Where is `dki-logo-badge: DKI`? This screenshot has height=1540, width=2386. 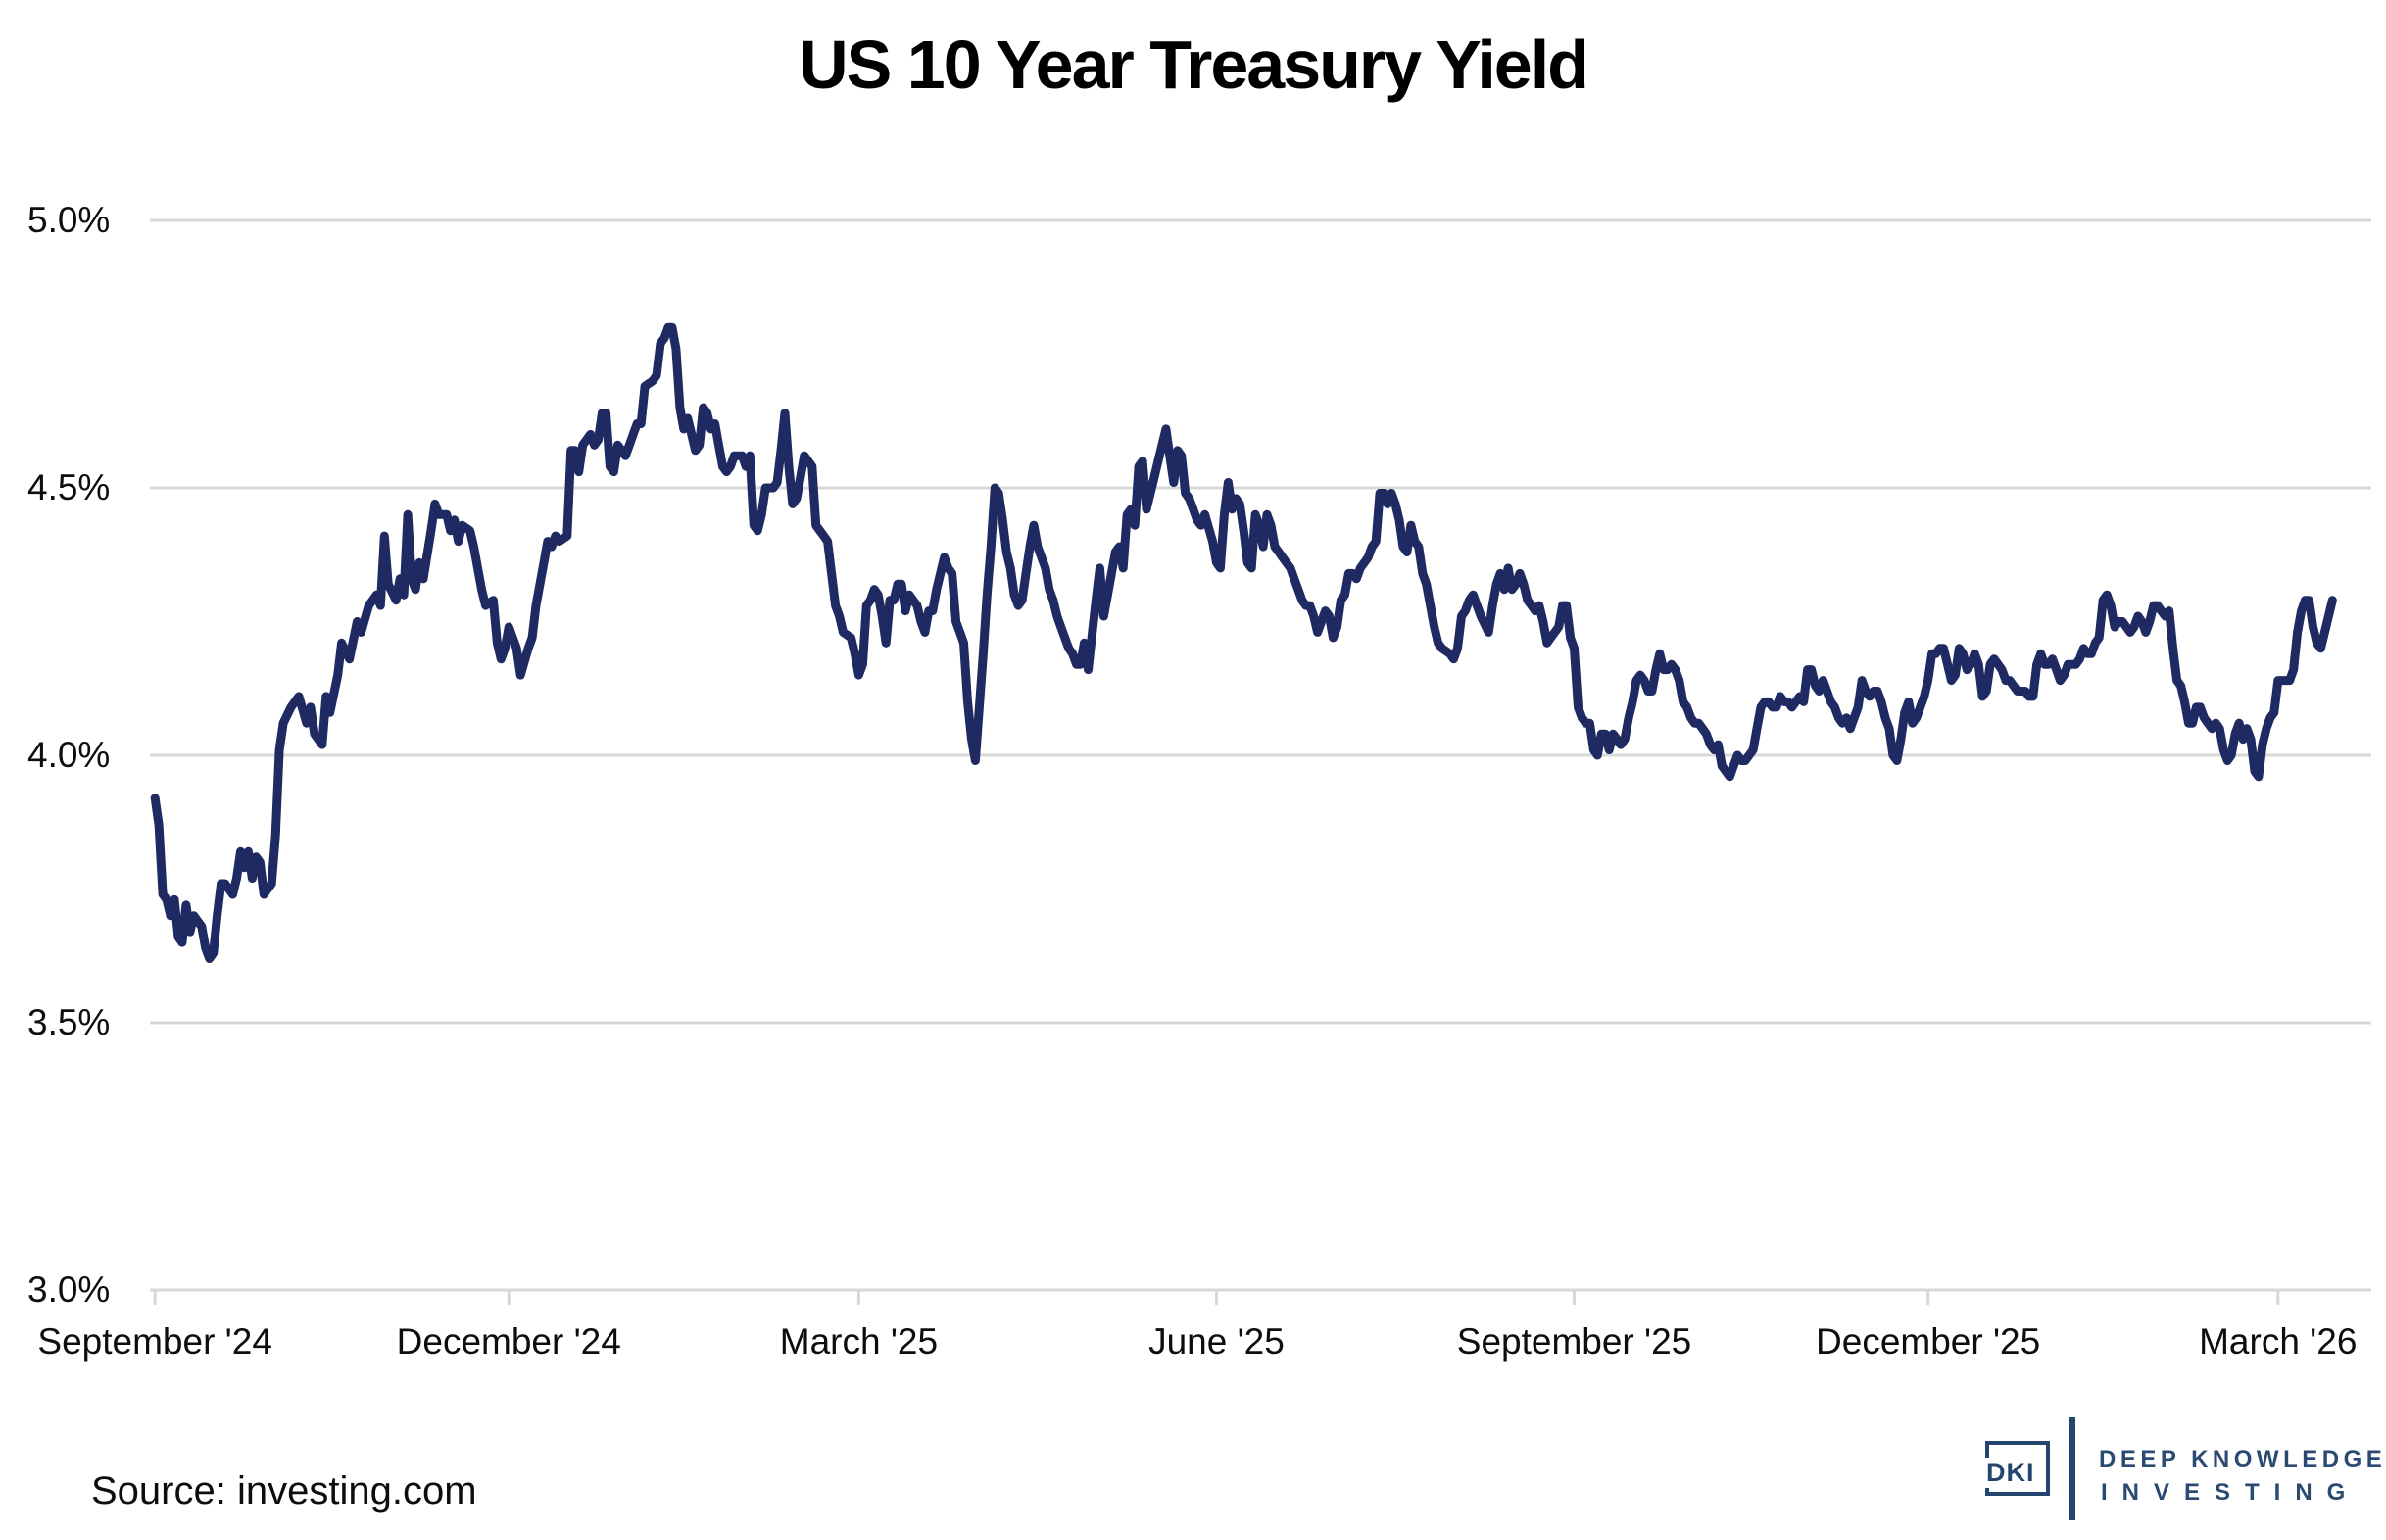
dki-logo-badge: DKI is located at coordinates (2011, 1473).